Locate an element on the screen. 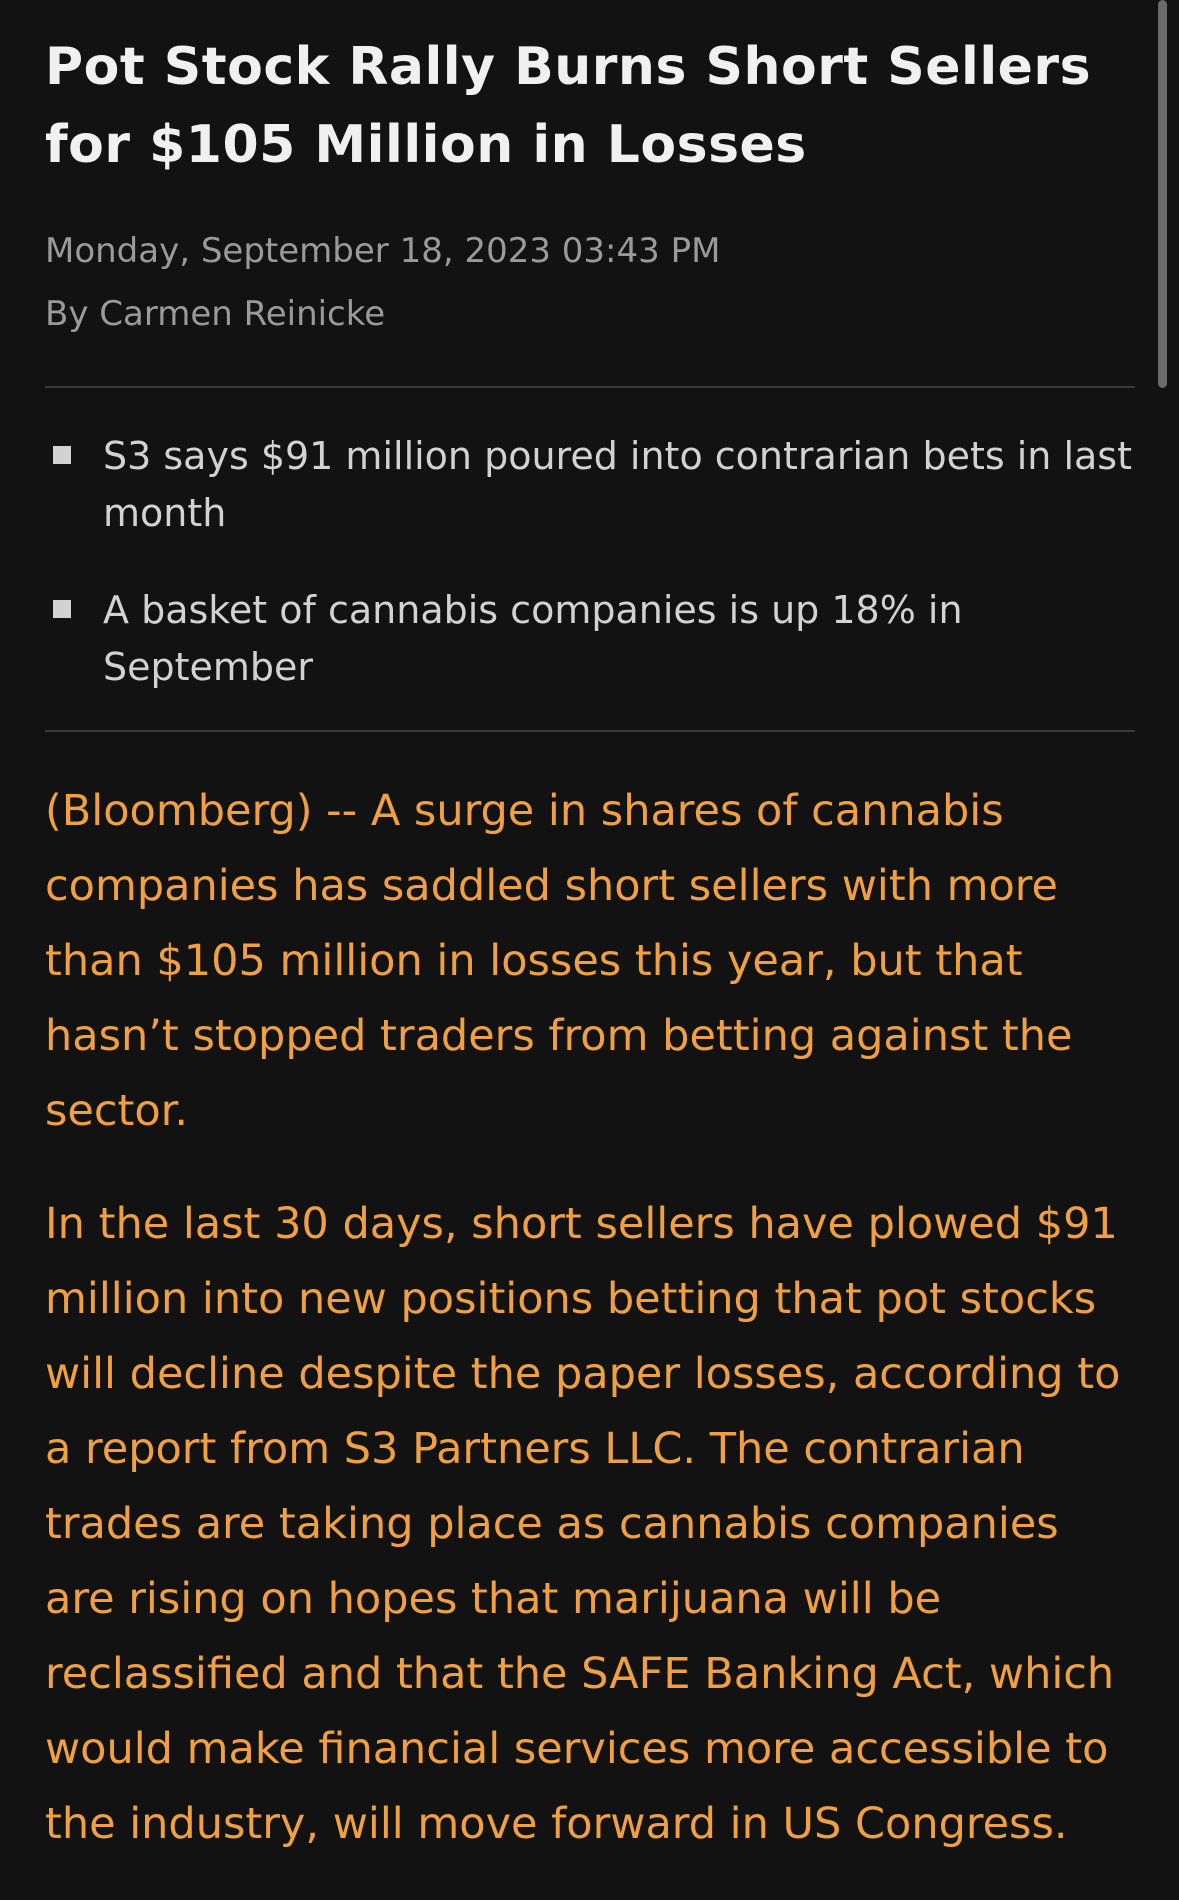  article-byline: By Carmen Reinicke is located at coordinates (215, 314).